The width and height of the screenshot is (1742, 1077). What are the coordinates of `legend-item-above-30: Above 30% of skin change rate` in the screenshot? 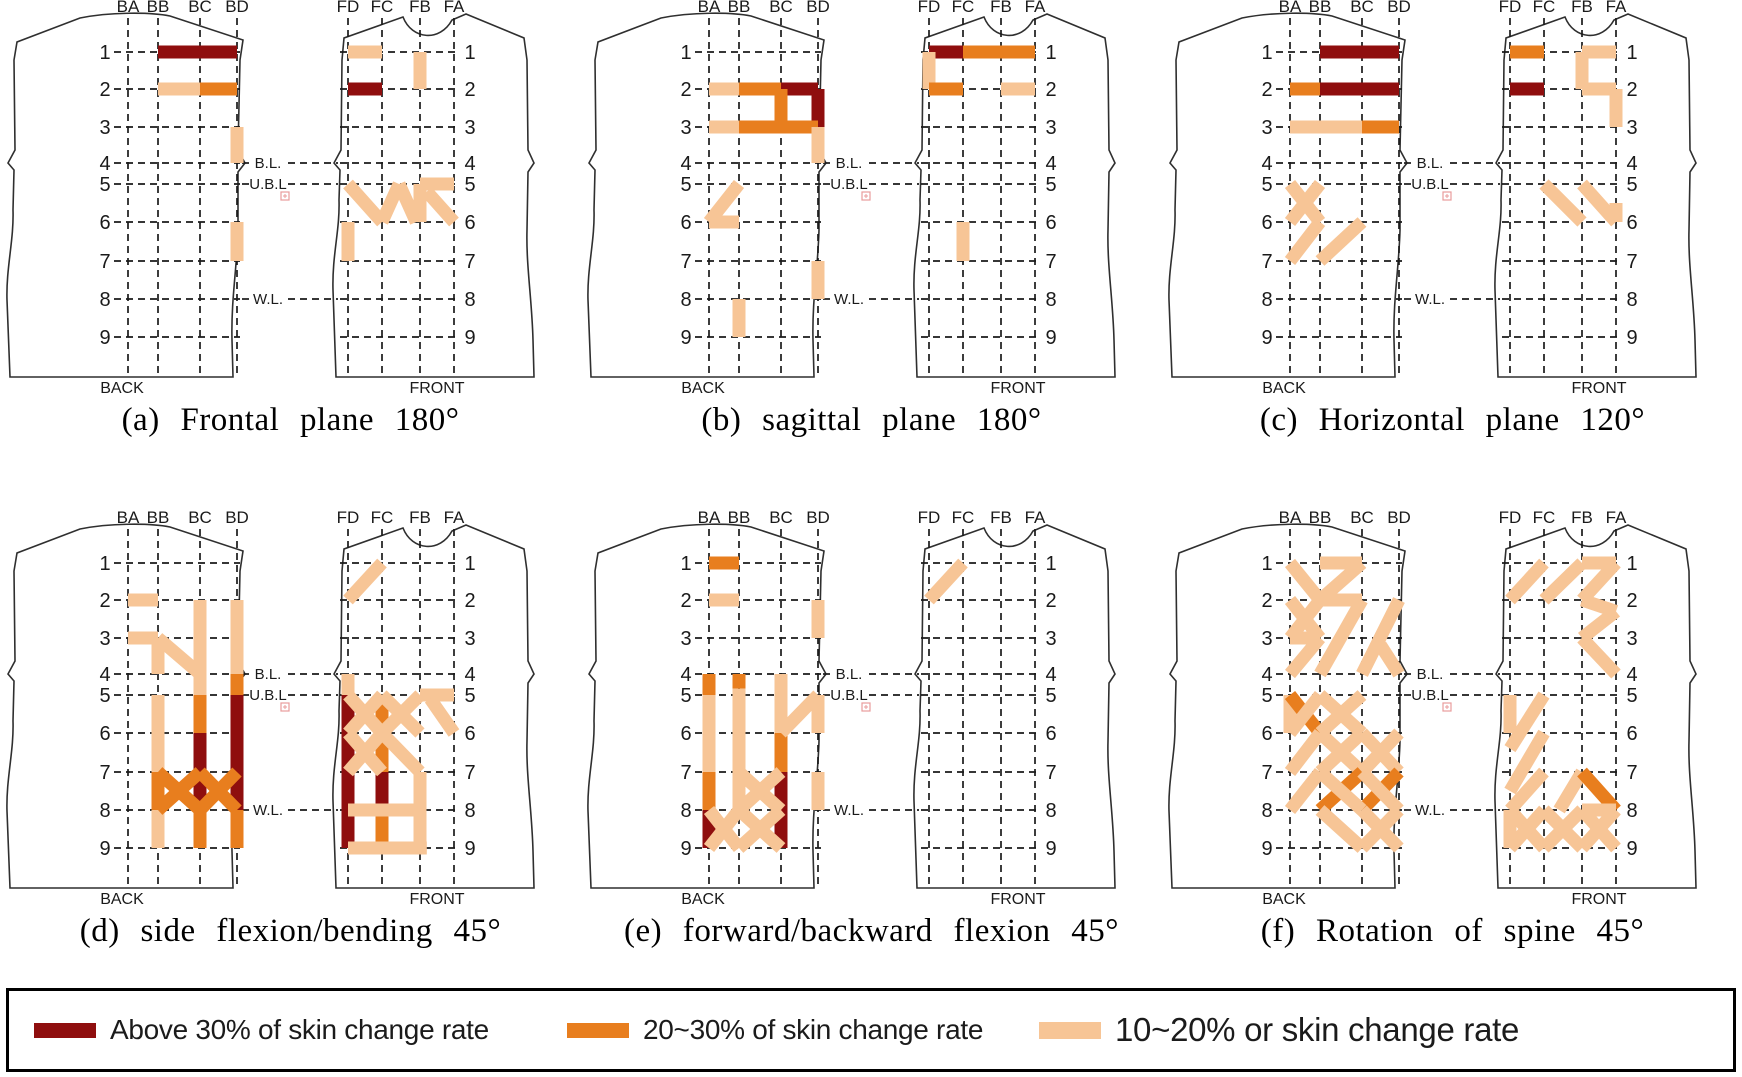 It's located at (261, 1030).